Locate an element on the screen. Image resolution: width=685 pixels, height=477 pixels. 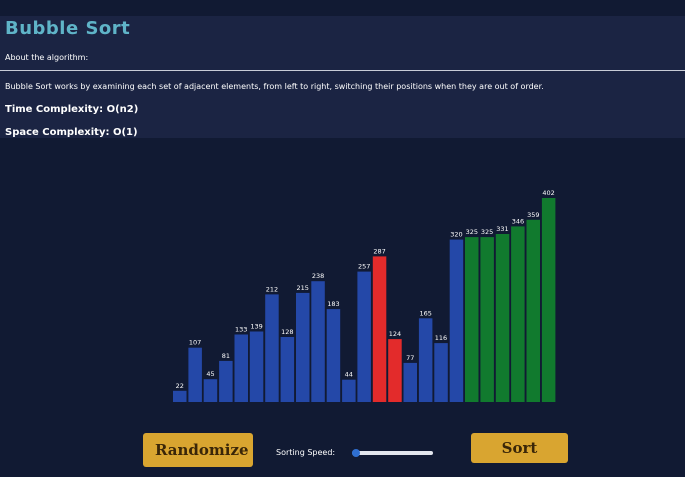
bar-label-4: 133 is located at coordinates (241, 330).